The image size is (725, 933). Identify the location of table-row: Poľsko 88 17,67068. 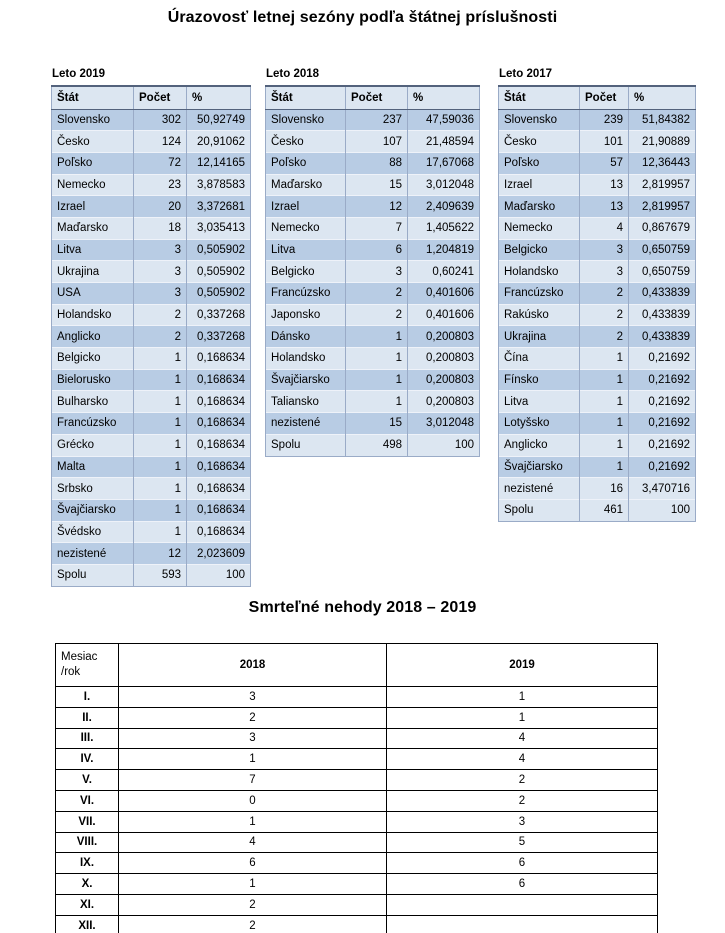
(372, 163).